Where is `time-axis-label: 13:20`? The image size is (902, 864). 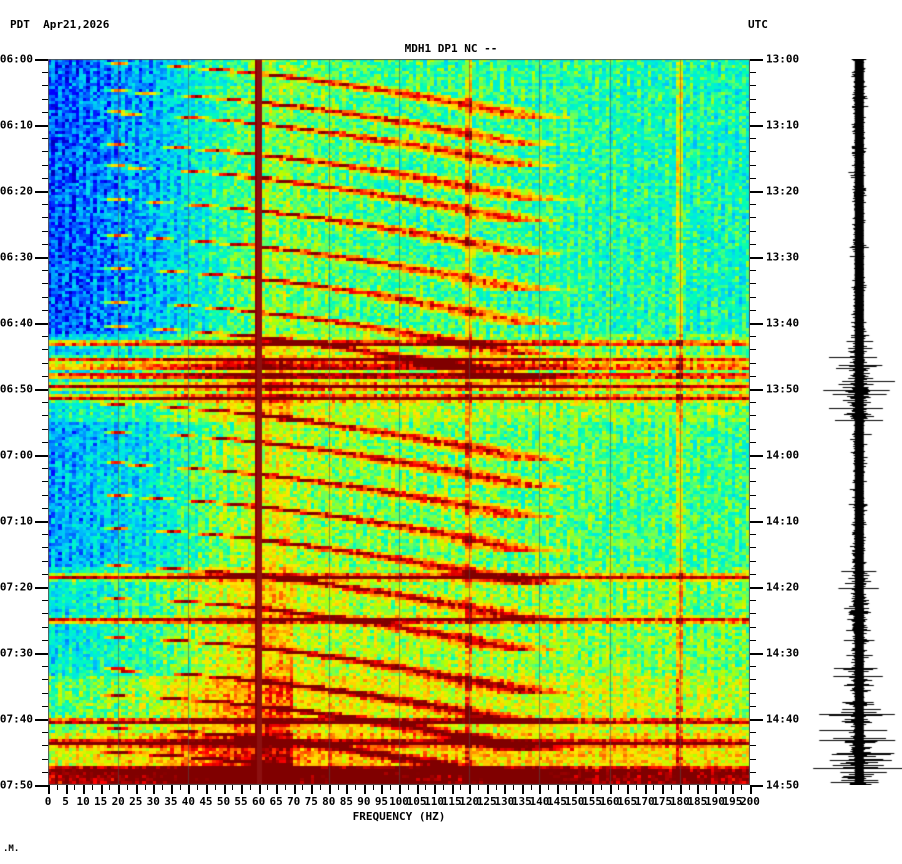
time-axis-label: 13:20 is located at coordinates (783, 191).